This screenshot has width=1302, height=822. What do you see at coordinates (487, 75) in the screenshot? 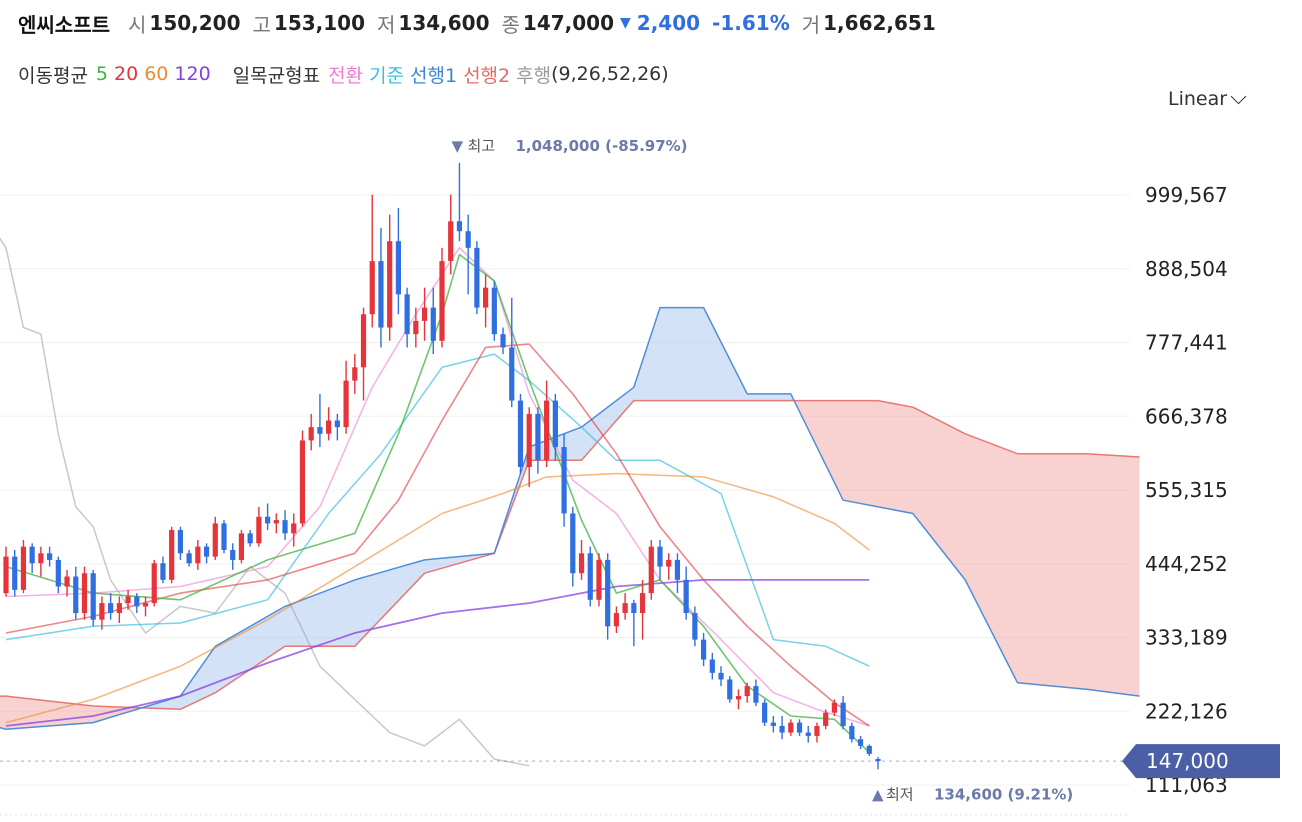
I see `span2-label: 선행2` at bounding box center [487, 75].